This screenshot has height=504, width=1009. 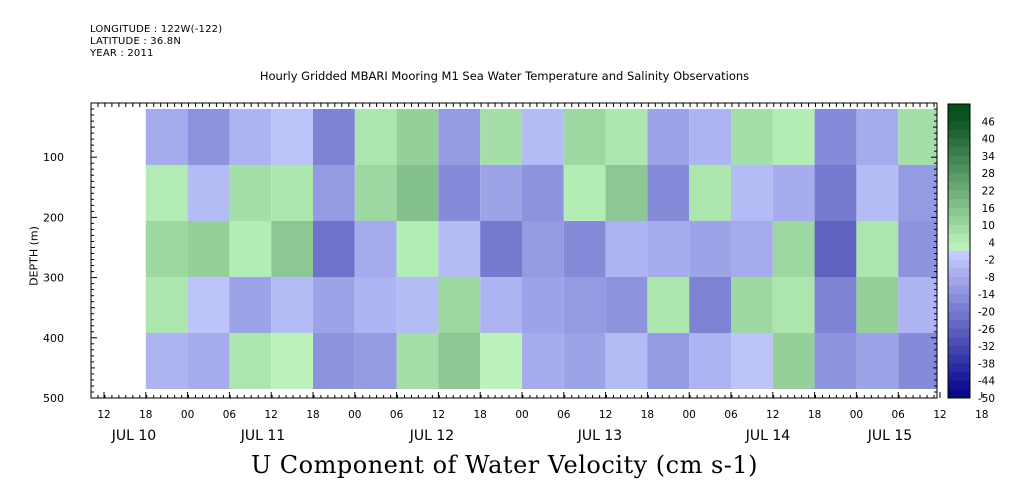 What do you see at coordinates (986, 330) in the screenshot?
I see `colorbar-label: -26` at bounding box center [986, 330].